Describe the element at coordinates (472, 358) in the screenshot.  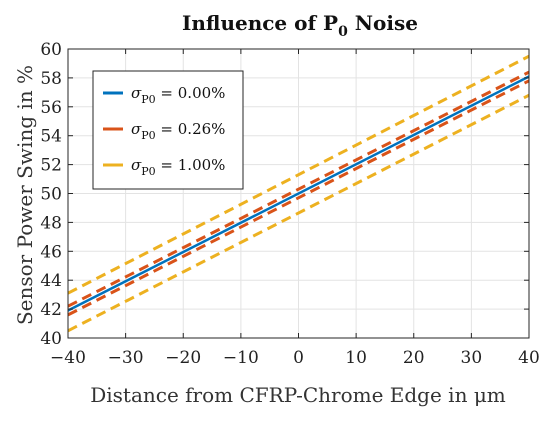
I see `x-tick-label: 30` at that location.